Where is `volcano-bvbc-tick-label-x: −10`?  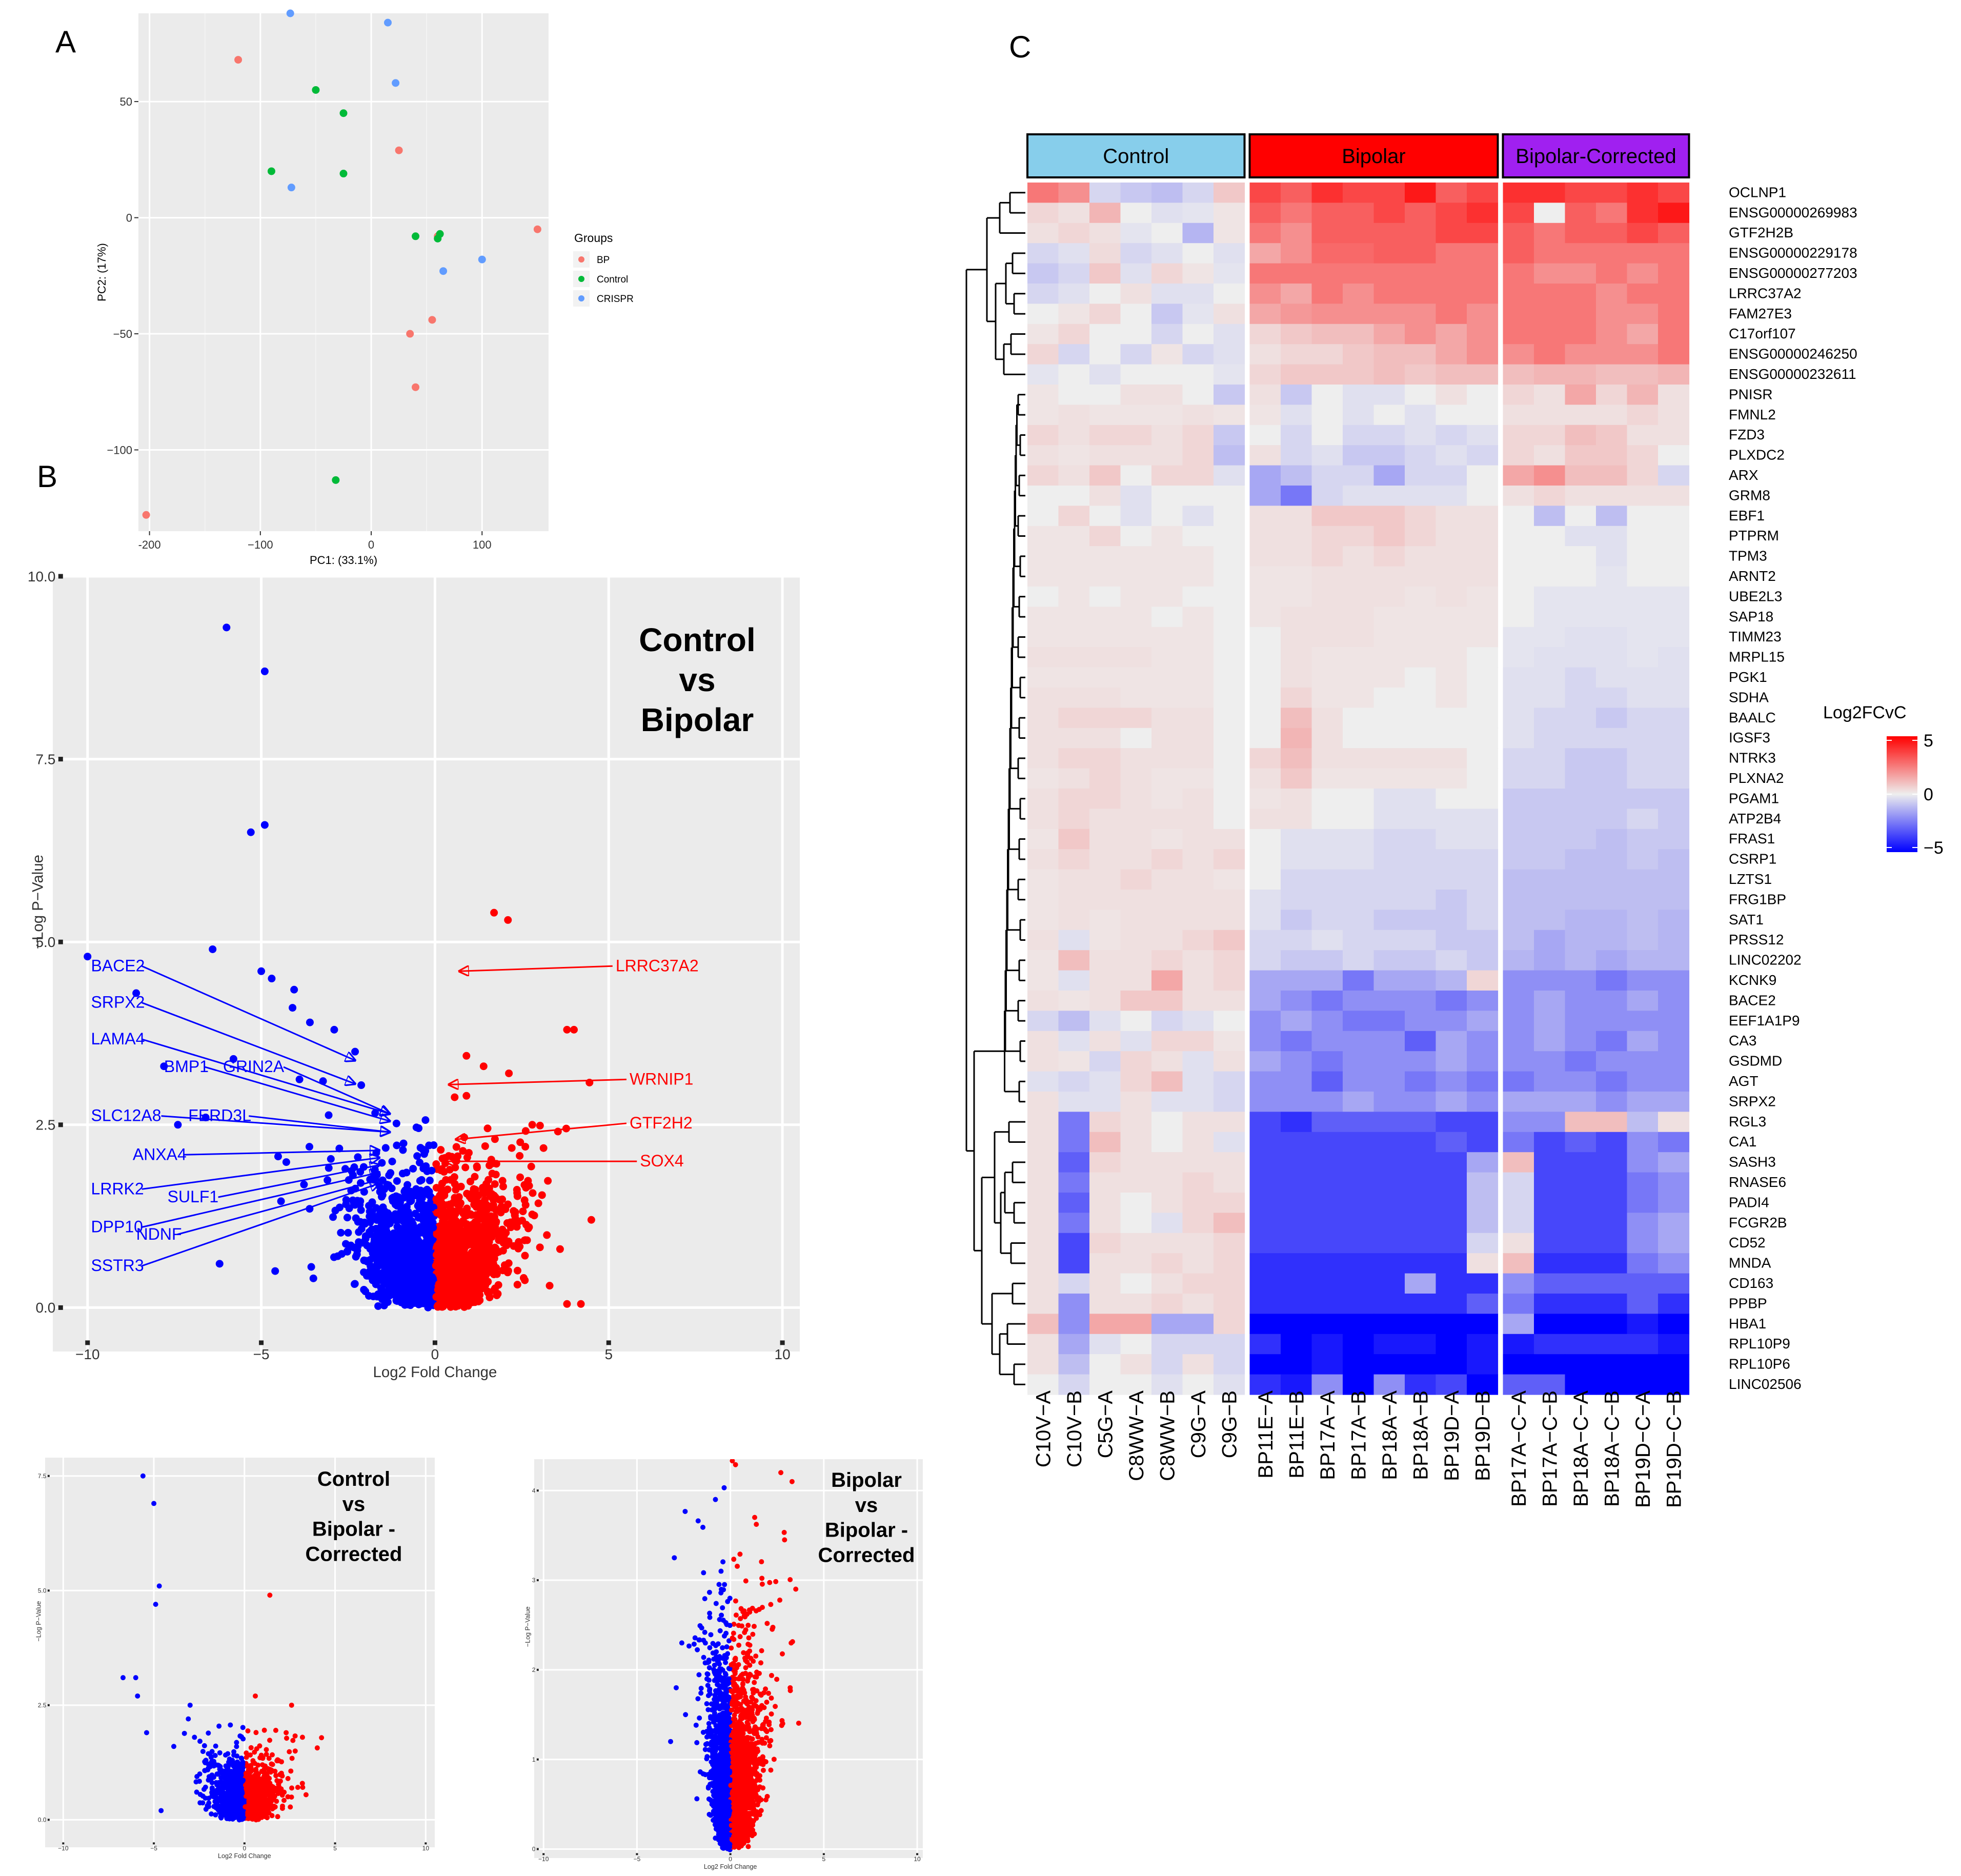 volcano-bvbc-tick-label-x: −10 is located at coordinates (543, 1859).